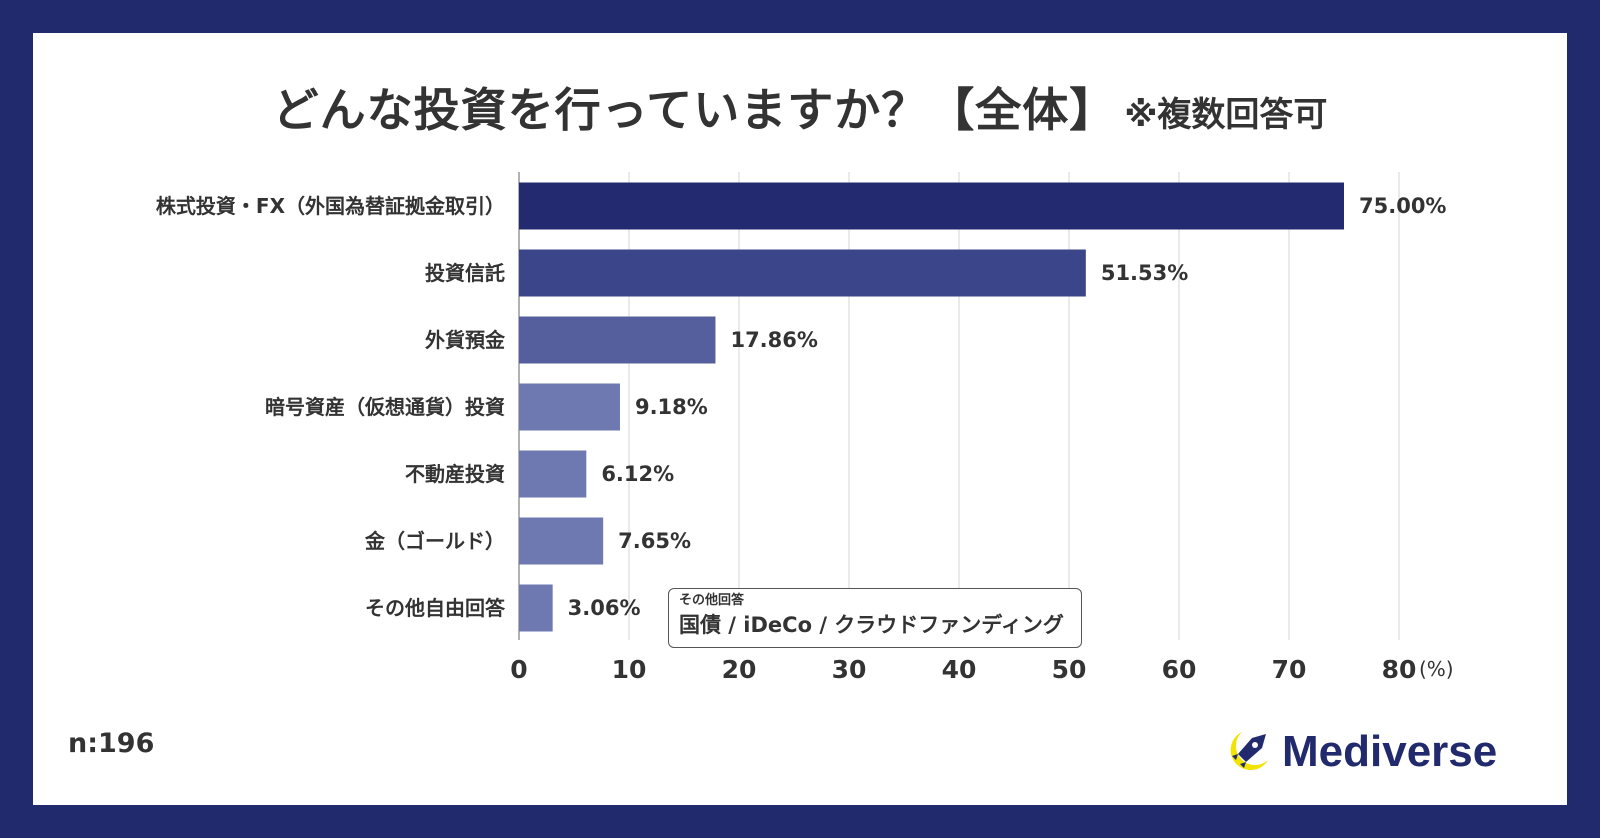 The height and width of the screenshot is (838, 1600). What do you see at coordinates (1179, 669) in the screenshot?
I see `x-tick-label: 60` at bounding box center [1179, 669].